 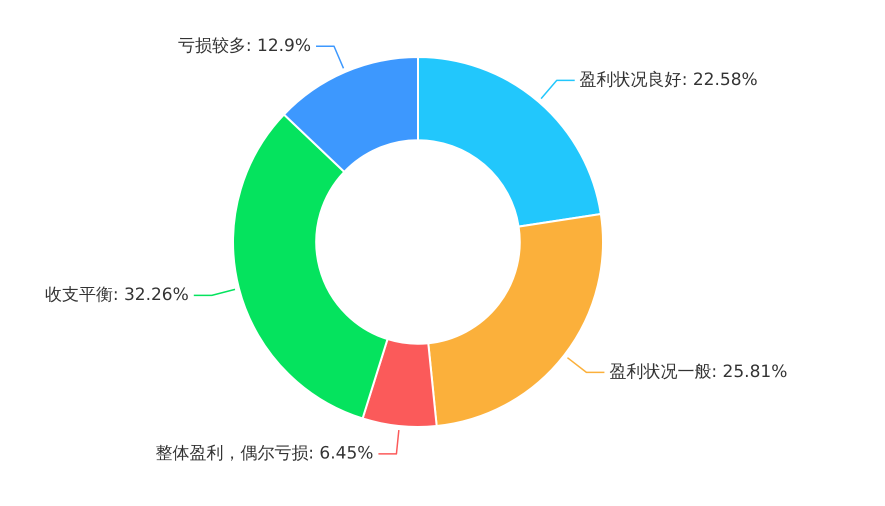 I want to click on slice-label: 盈利状况良好: 22.58%, so click(x=669, y=80).